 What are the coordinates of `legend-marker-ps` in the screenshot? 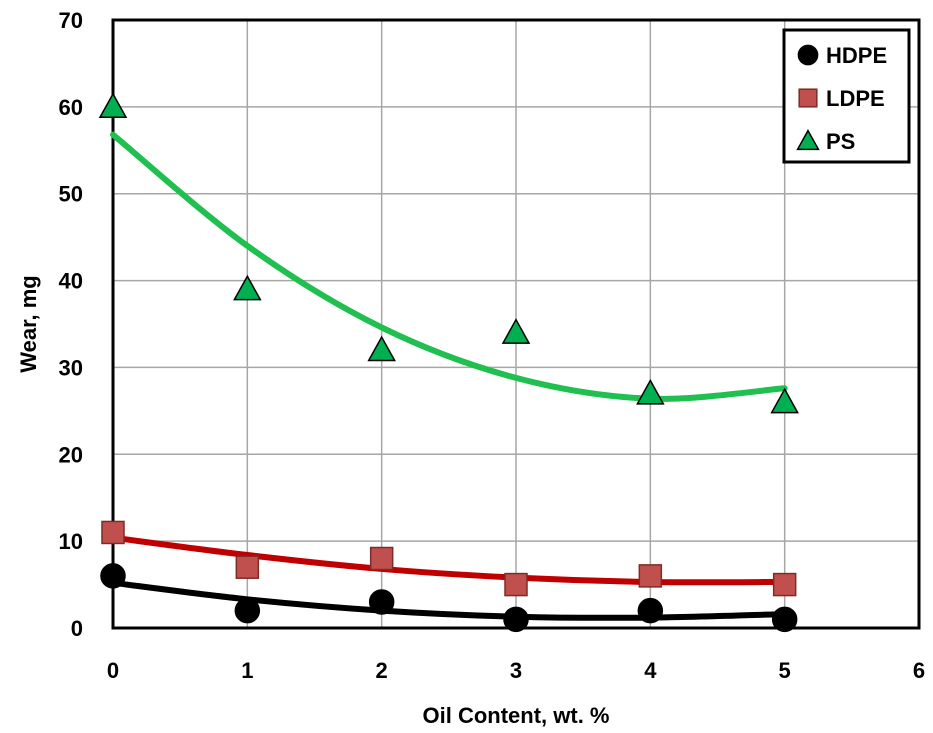 It's located at (808, 140).